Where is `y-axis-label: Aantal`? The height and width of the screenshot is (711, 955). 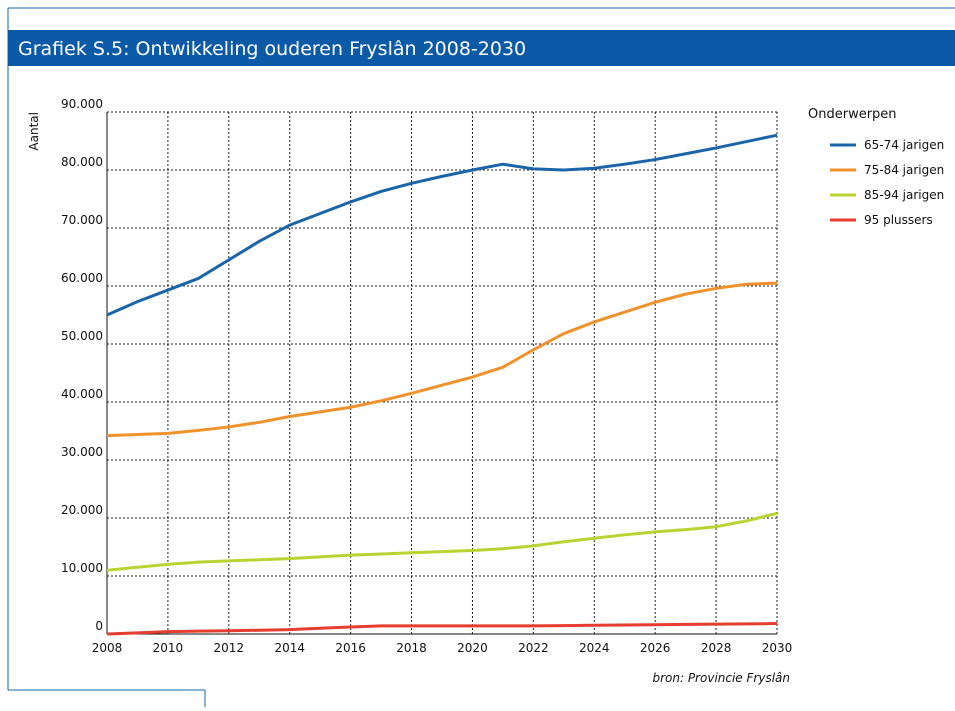 y-axis-label: Aantal is located at coordinates (34, 131).